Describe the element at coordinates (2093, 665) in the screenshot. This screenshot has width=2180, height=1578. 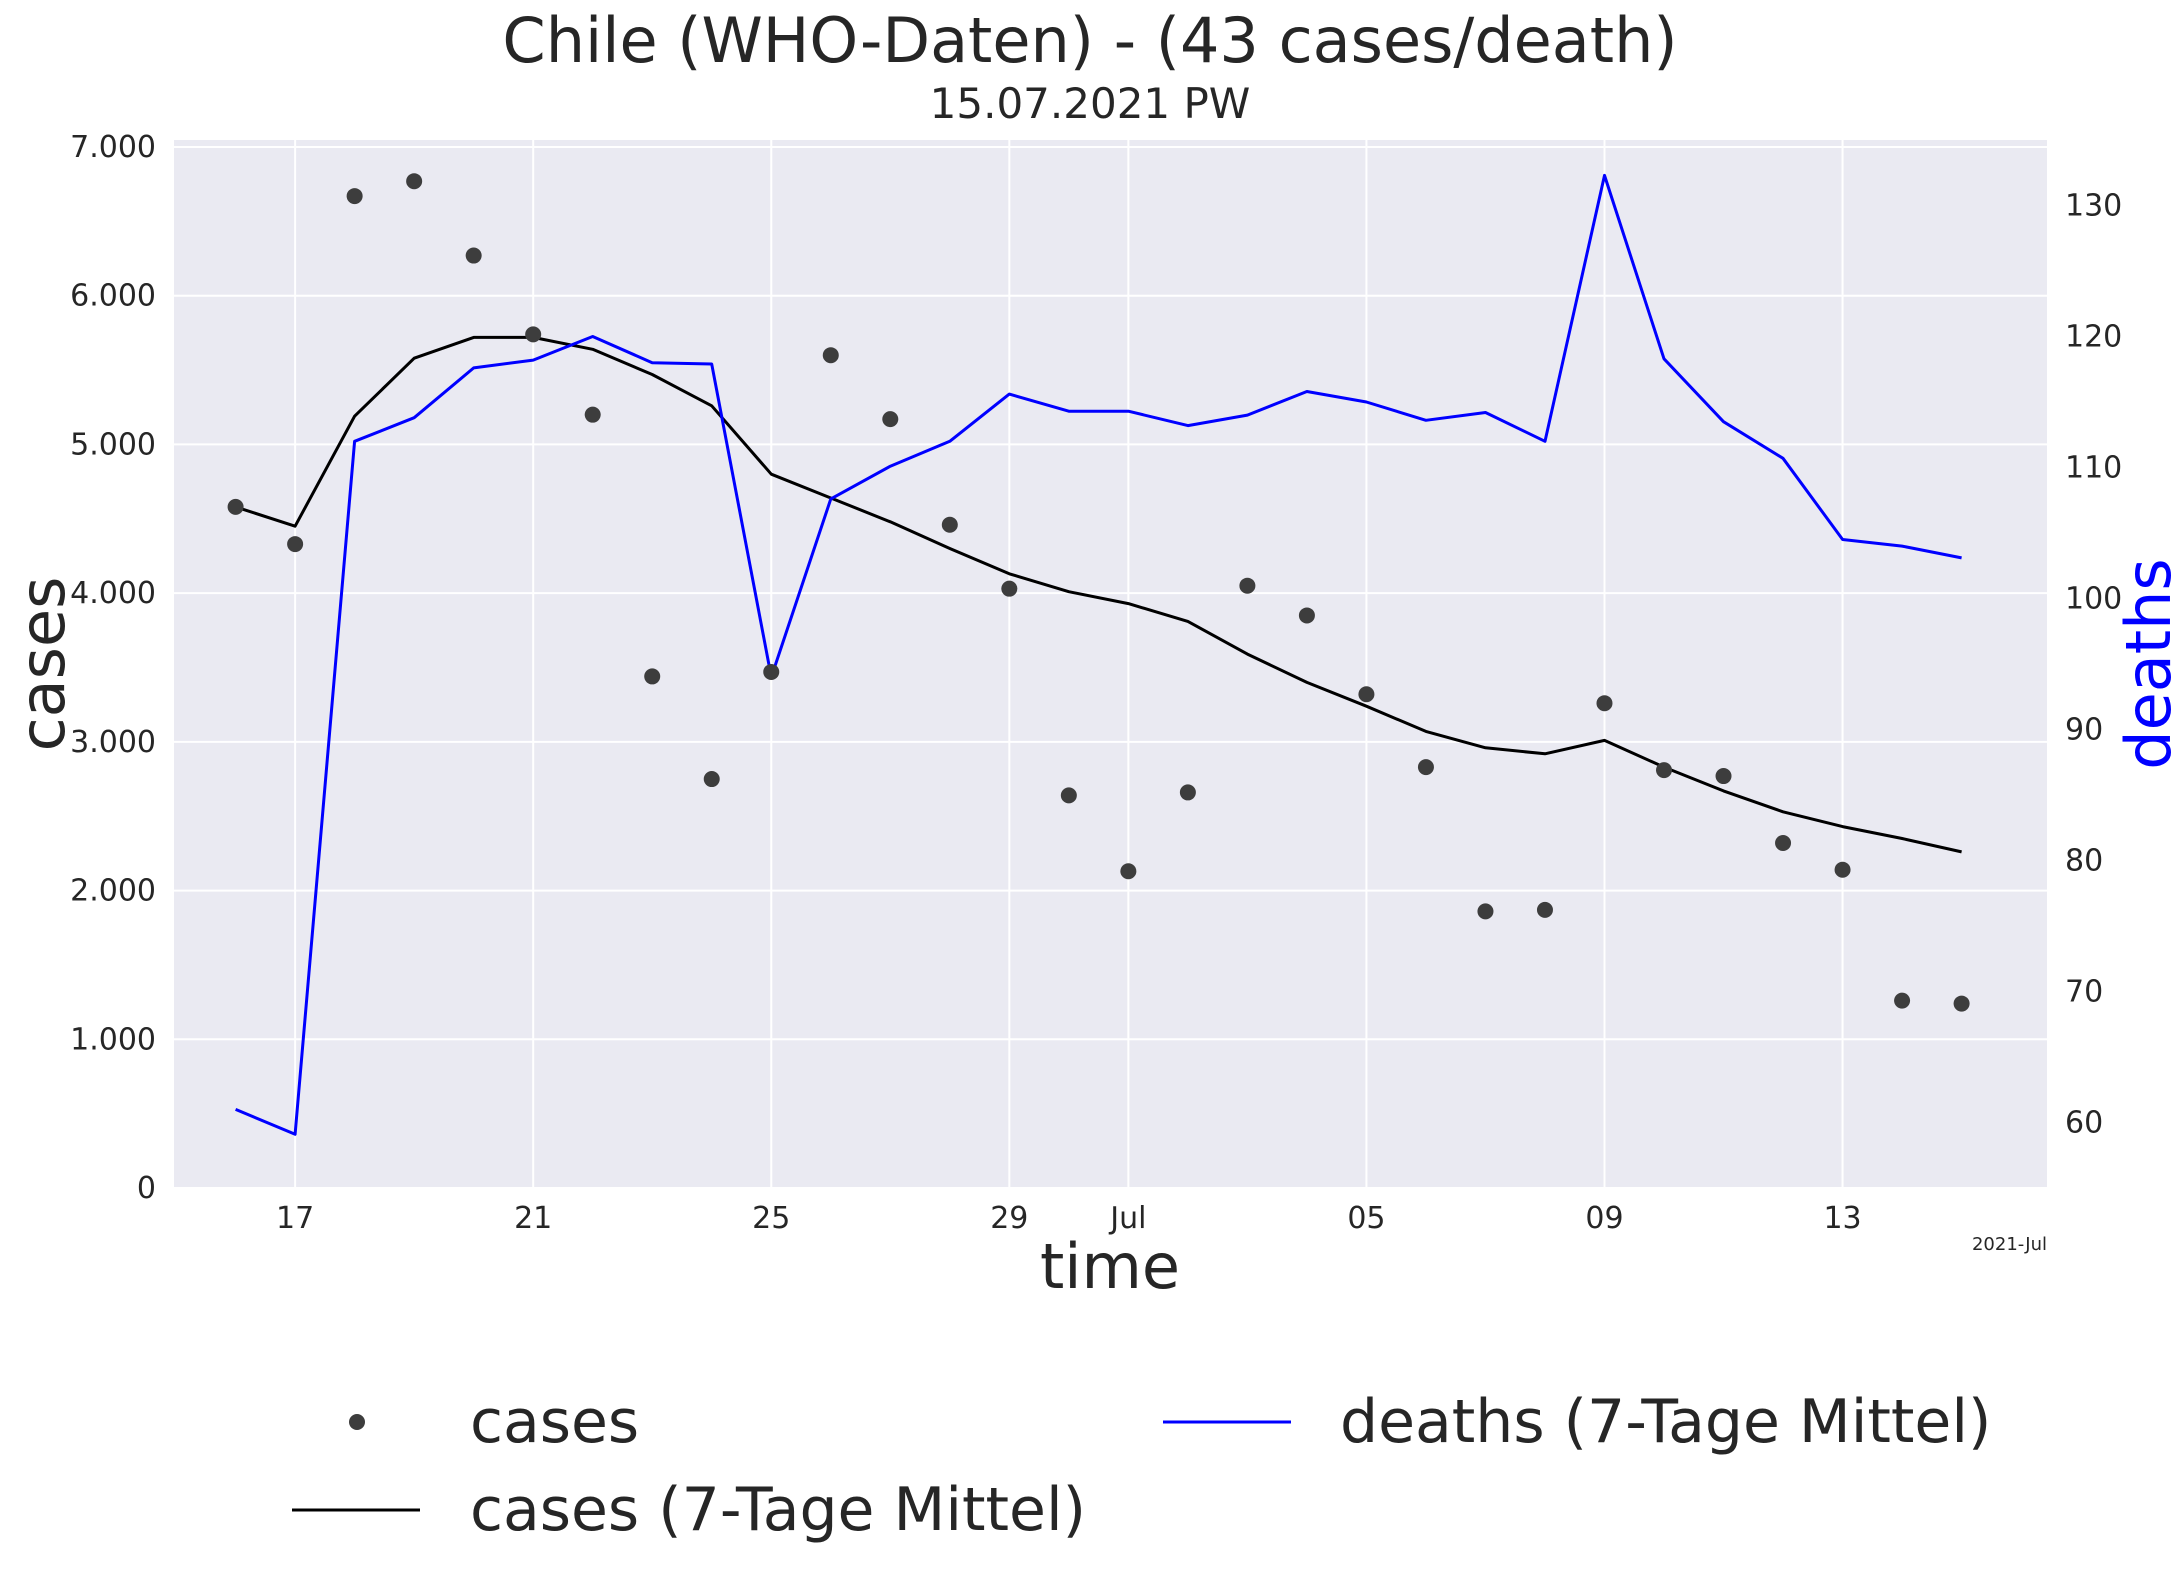
I see `y-right-tick-labels: 60 70 80 90 100 110 120 130` at that location.